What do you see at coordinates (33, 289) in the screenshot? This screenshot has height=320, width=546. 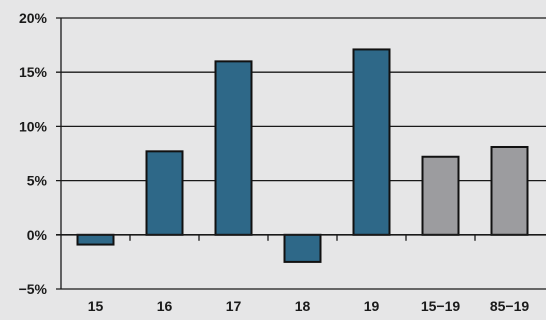 I see `y-tick-label: −5%` at bounding box center [33, 289].